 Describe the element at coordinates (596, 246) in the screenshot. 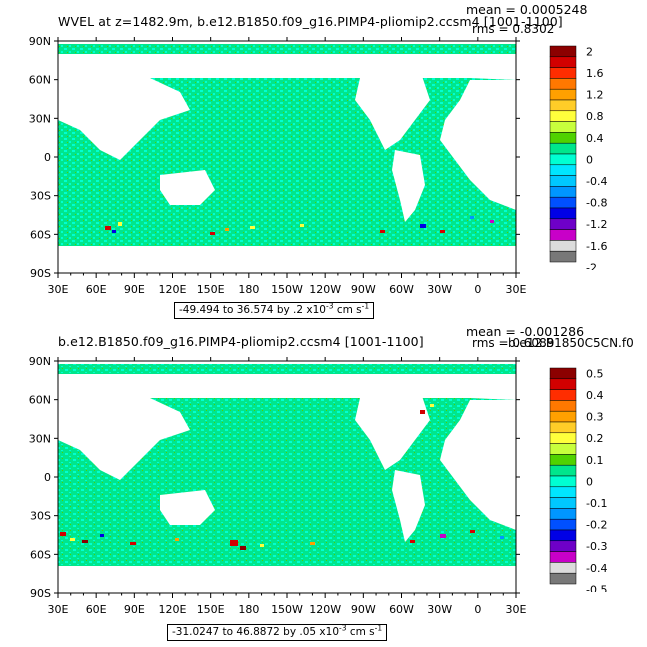

I see `top-colorbar-label: -1.6` at that location.